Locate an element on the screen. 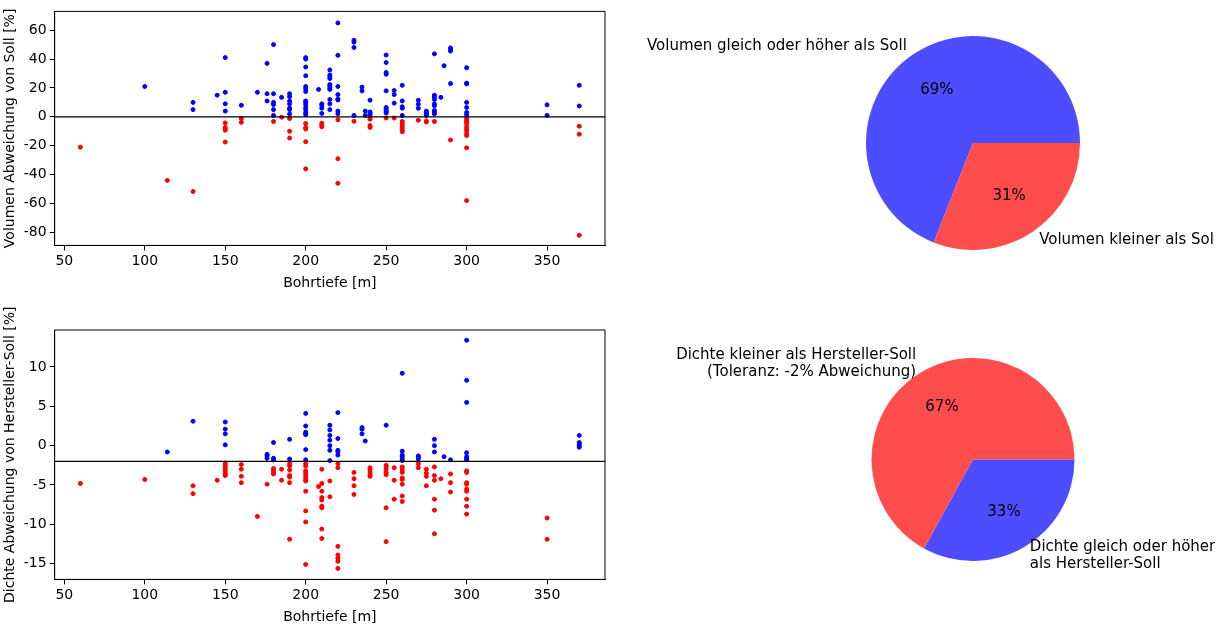  y-tick-label: -15 is located at coordinates (35, 562).